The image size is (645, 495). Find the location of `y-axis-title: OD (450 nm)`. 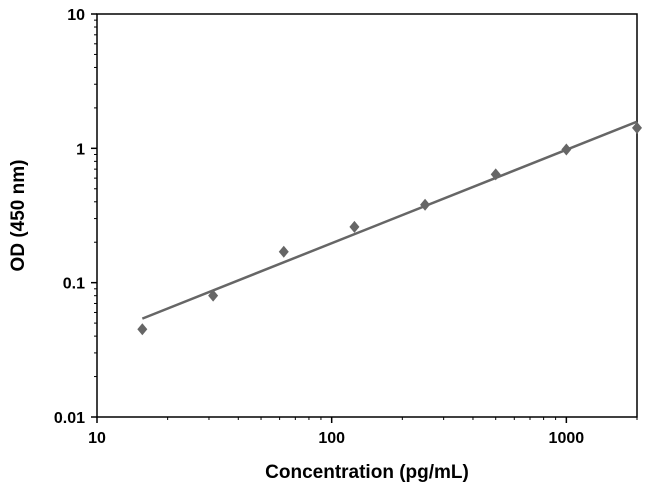

y-axis-title: OD (450 nm) is located at coordinates (18, 216).